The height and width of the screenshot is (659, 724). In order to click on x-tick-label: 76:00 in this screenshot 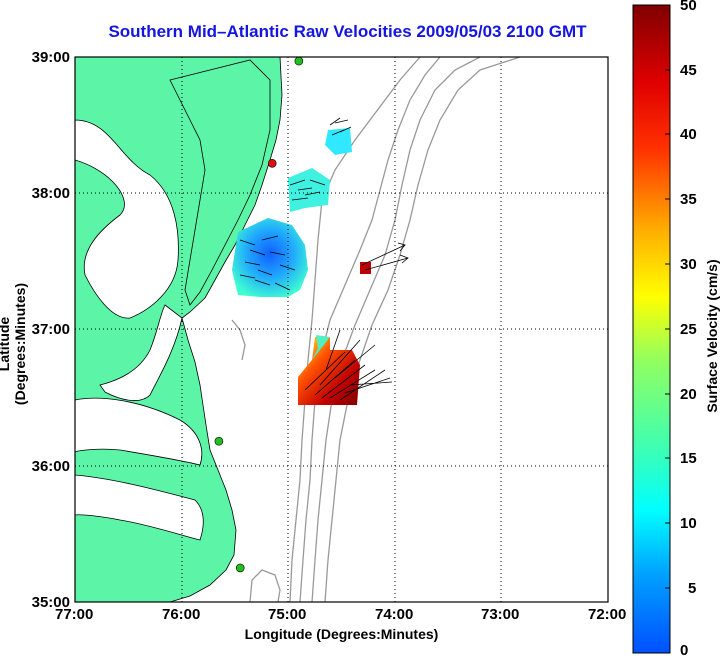, I will do `click(181, 614)`.